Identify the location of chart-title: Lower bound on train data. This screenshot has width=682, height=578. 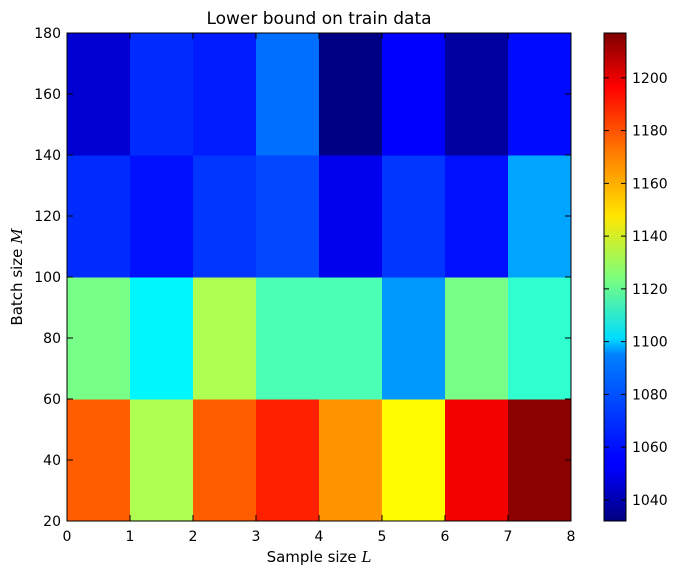
(318, 19).